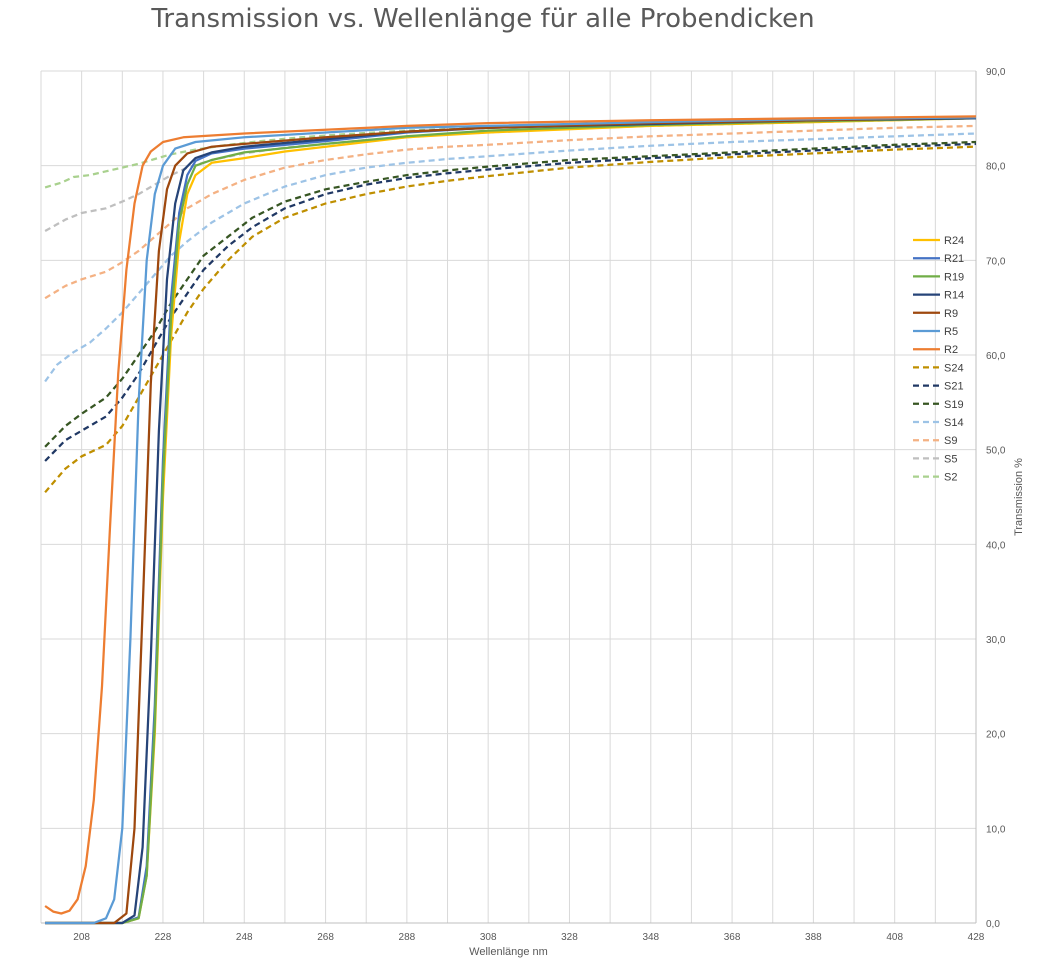  What do you see at coordinates (325, 937) in the screenshot?
I see `x-tick-label: 268` at bounding box center [325, 937].